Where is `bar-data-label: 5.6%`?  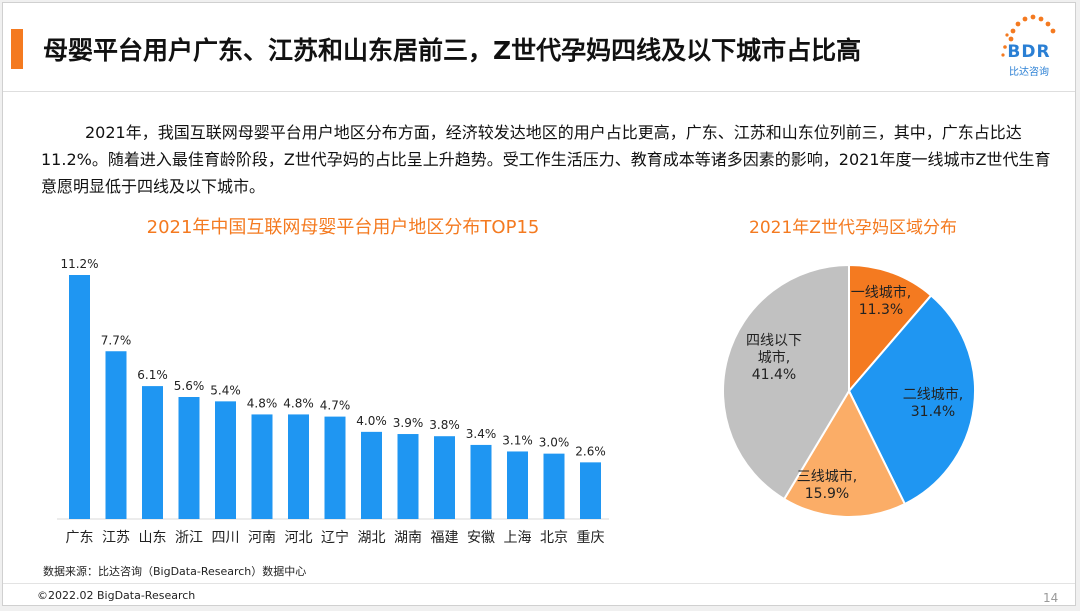 bar-data-label: 5.6% is located at coordinates (189, 386).